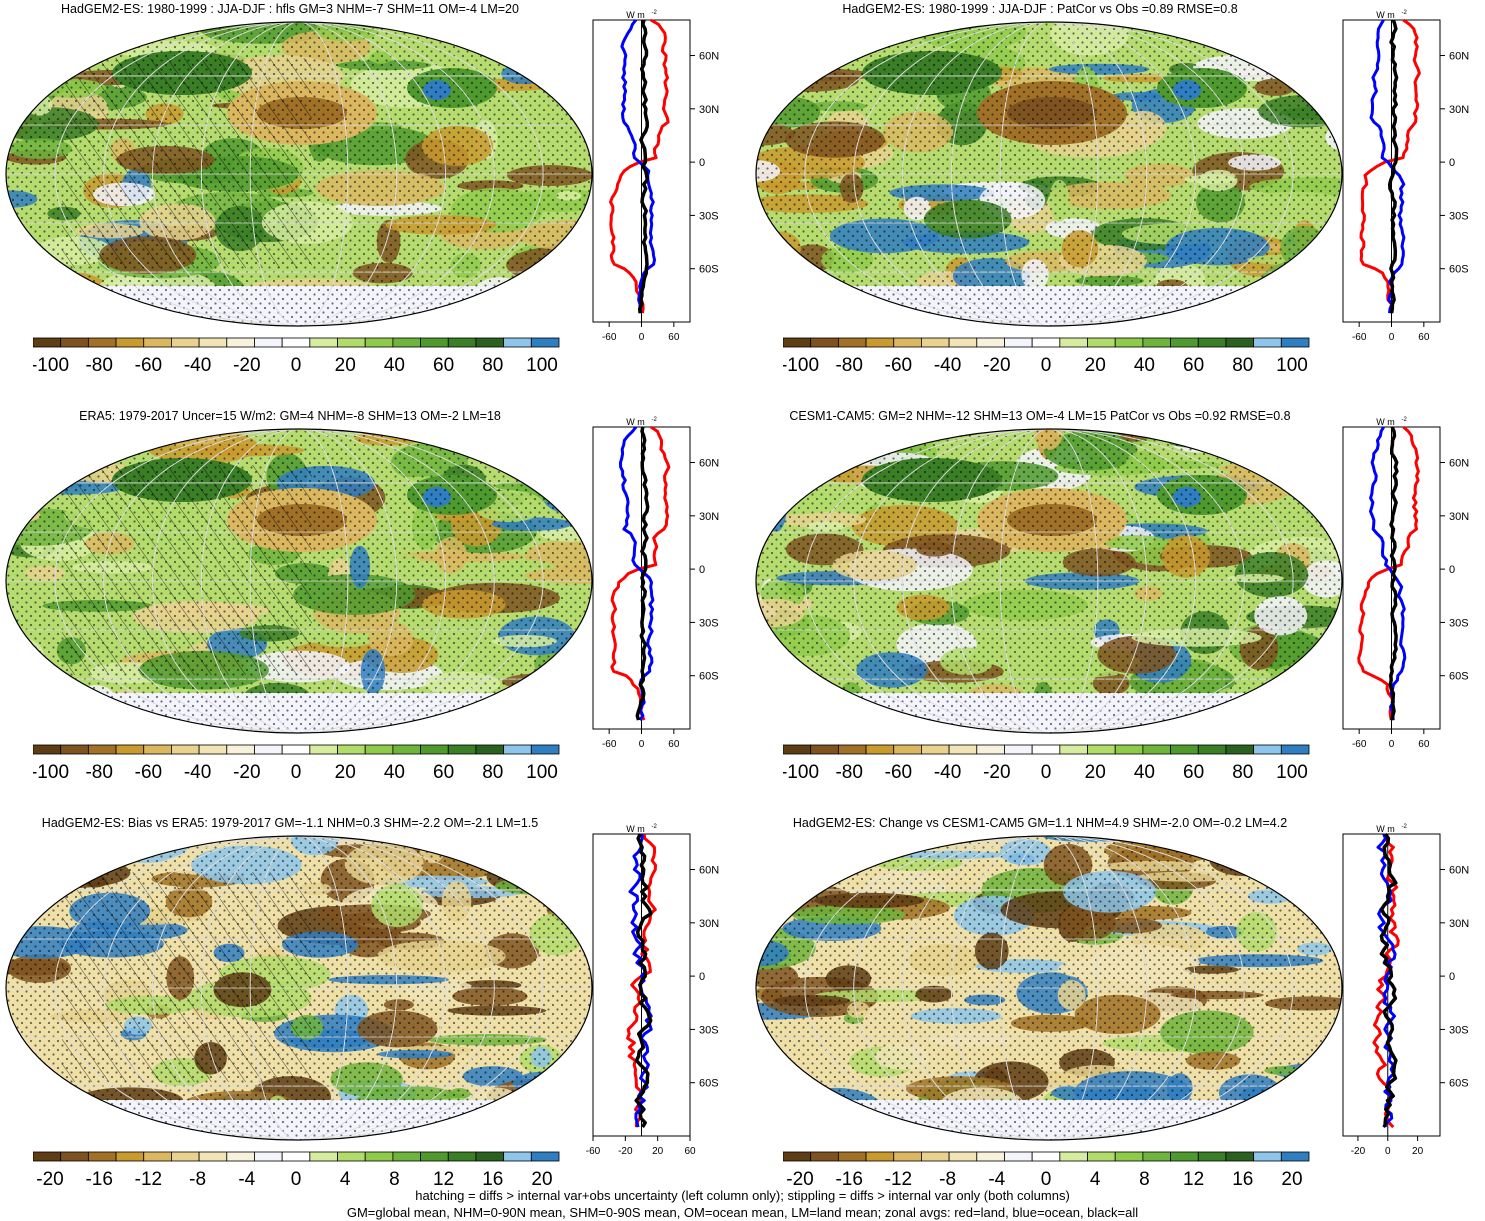 The image size is (1485, 1221). I want to click on colorbar-label: -40, so click(947, 772).